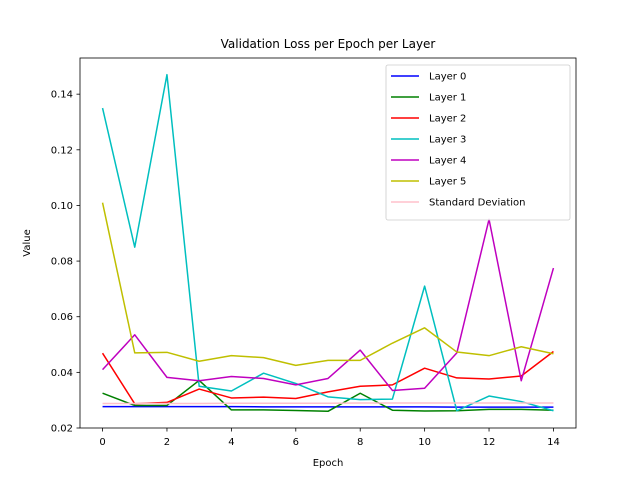 The image size is (640, 480). Describe the element at coordinates (62, 206) in the screenshot. I see `y-tick-label: 0.10` at that location.